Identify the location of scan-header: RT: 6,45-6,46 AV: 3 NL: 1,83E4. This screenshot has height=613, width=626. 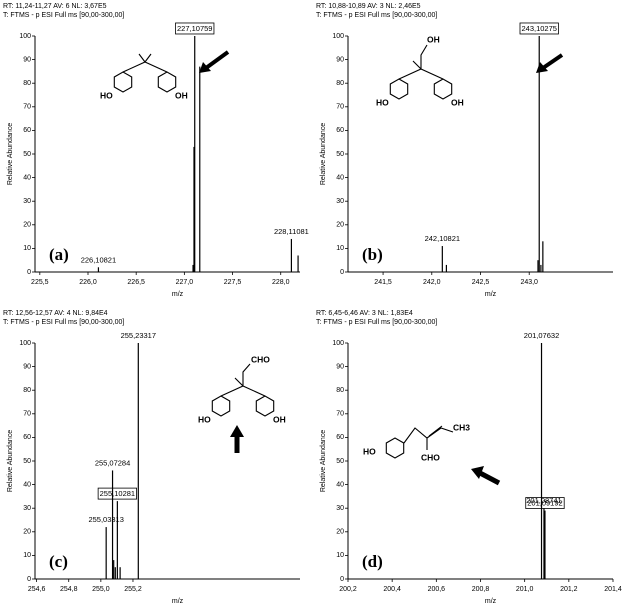
(364, 313).